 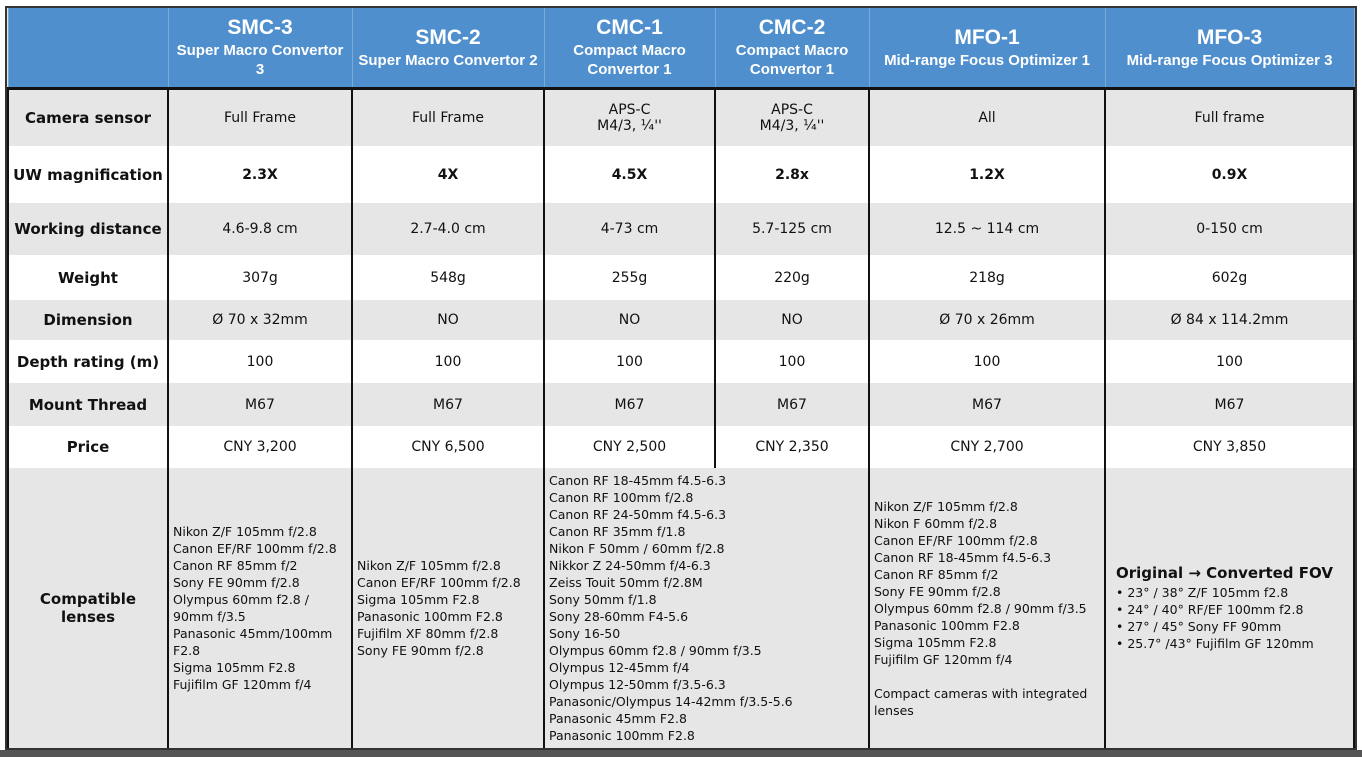 What do you see at coordinates (629, 404) in the screenshot?
I see `cell-cmc-1: M67` at bounding box center [629, 404].